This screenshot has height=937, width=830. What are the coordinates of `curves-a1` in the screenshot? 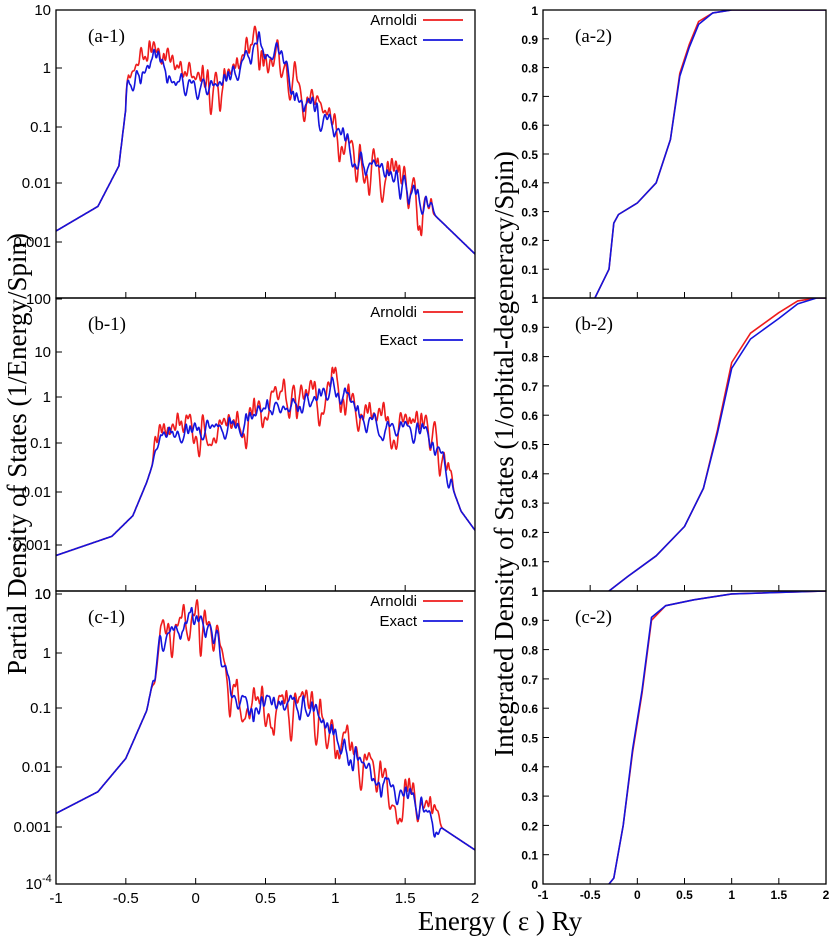 It's located at (265, 140).